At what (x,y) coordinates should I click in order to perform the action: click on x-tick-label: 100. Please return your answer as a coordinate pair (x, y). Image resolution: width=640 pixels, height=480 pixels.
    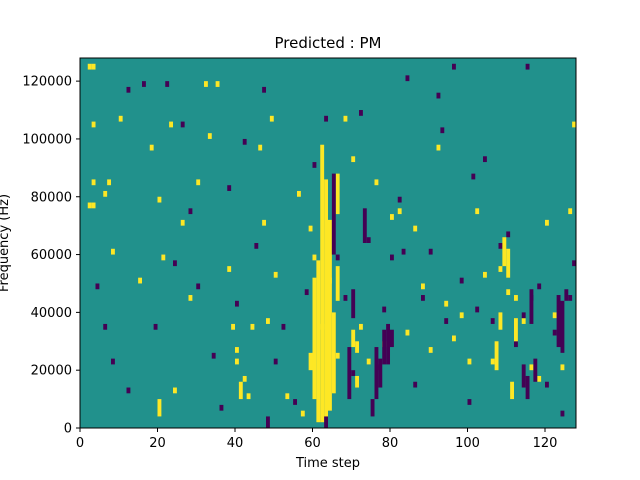
    Looking at the image, I should click on (467, 443).